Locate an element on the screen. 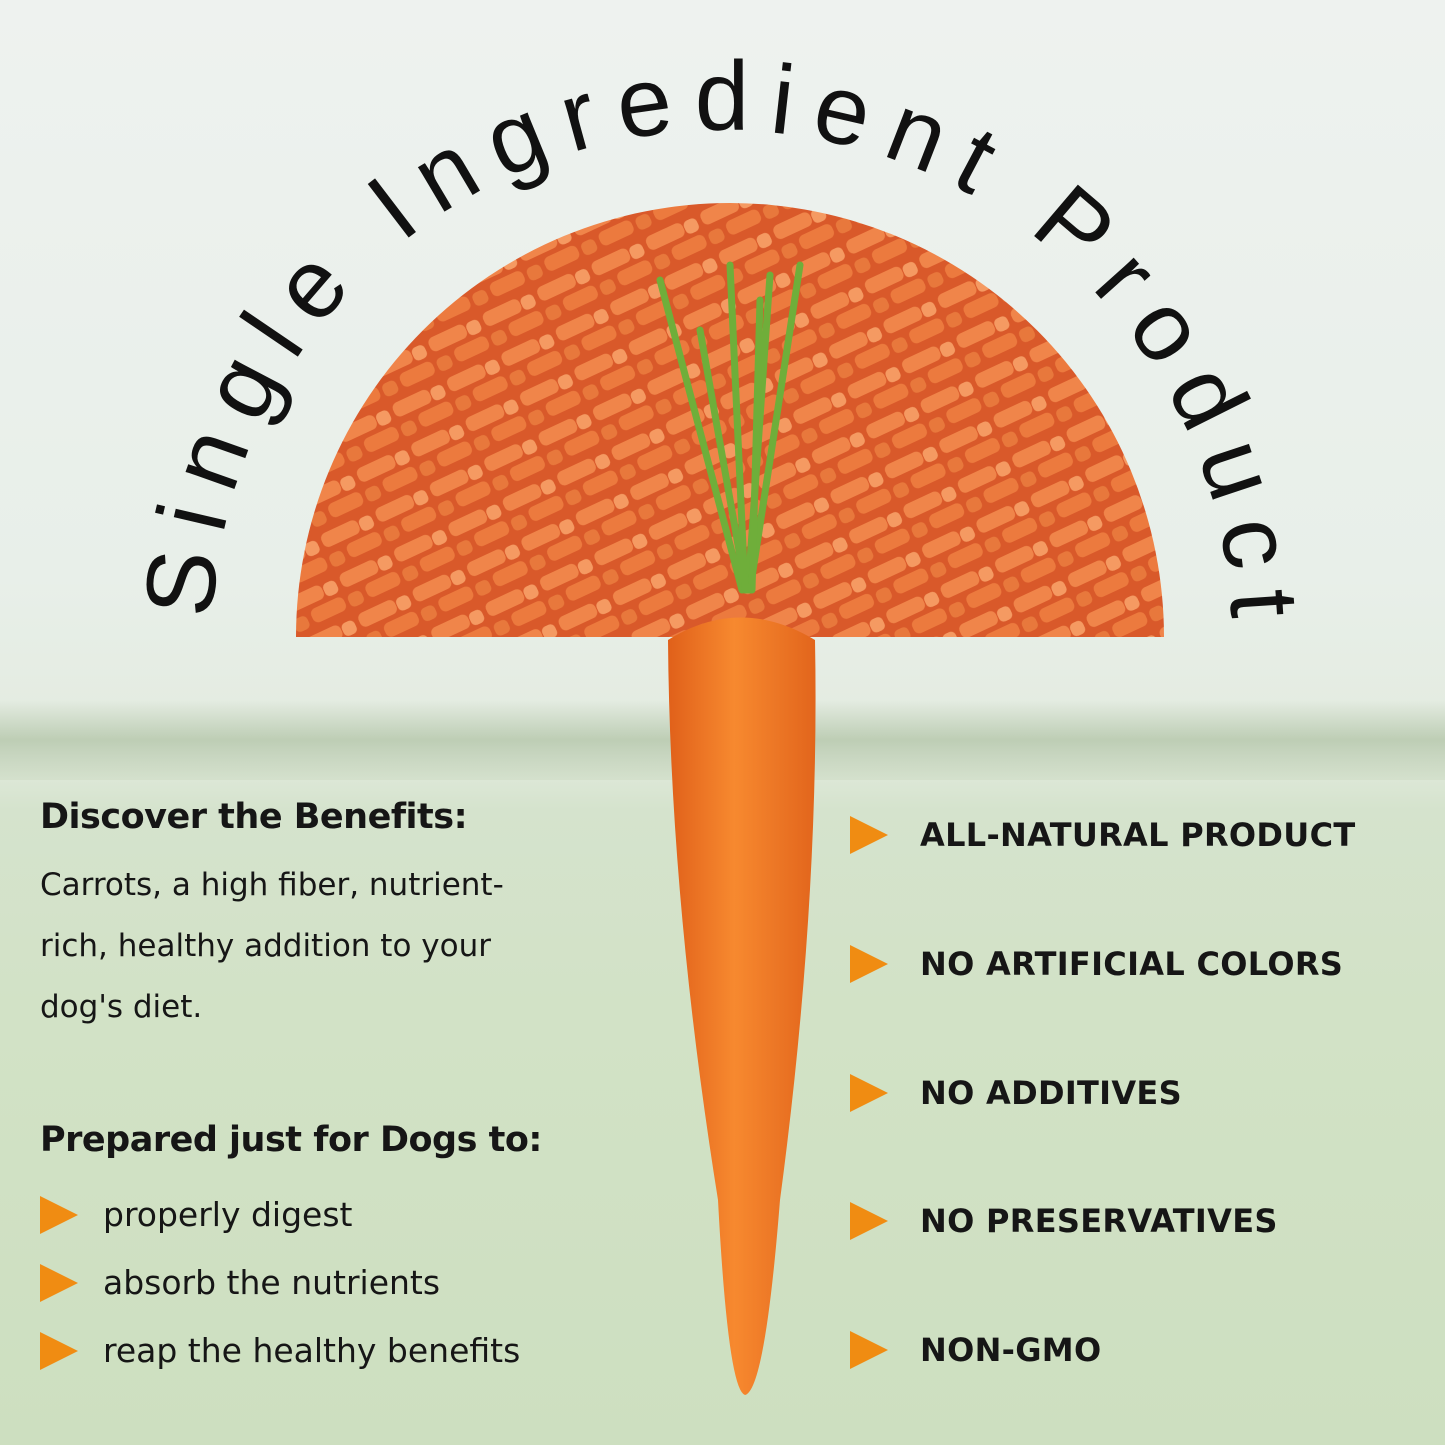 The width and height of the screenshot is (1445, 1445). prepared-item: properly digest is located at coordinates (196, 1214).